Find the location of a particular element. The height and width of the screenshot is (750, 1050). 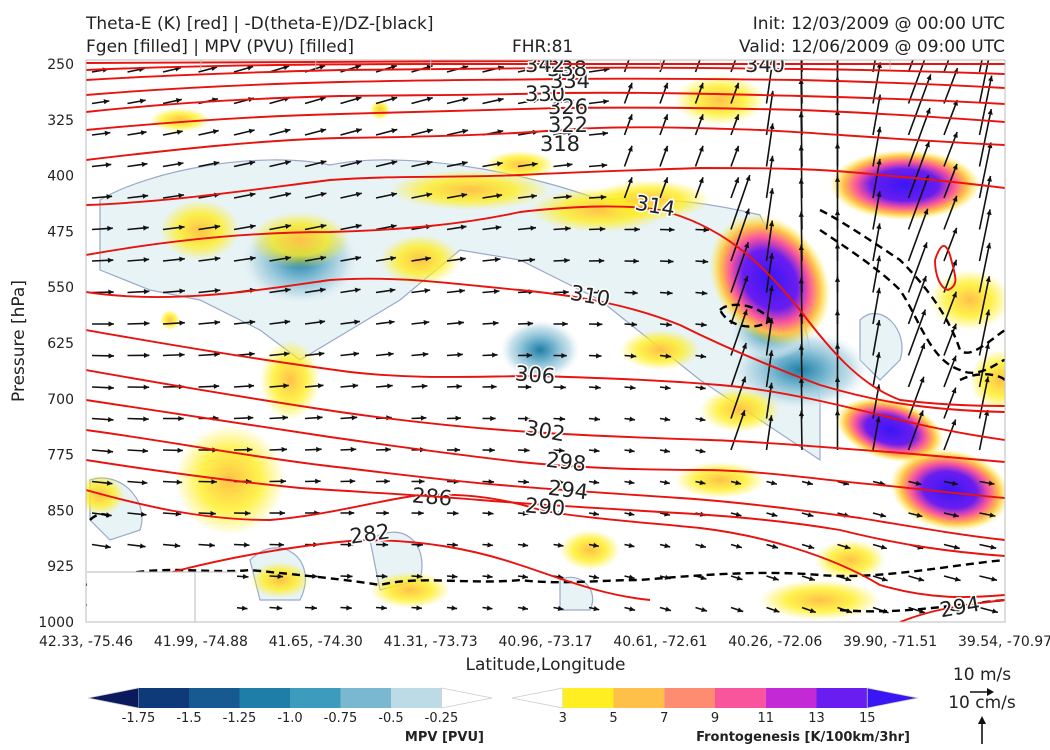

theta-e-contour is located at coordinates (545, 118).